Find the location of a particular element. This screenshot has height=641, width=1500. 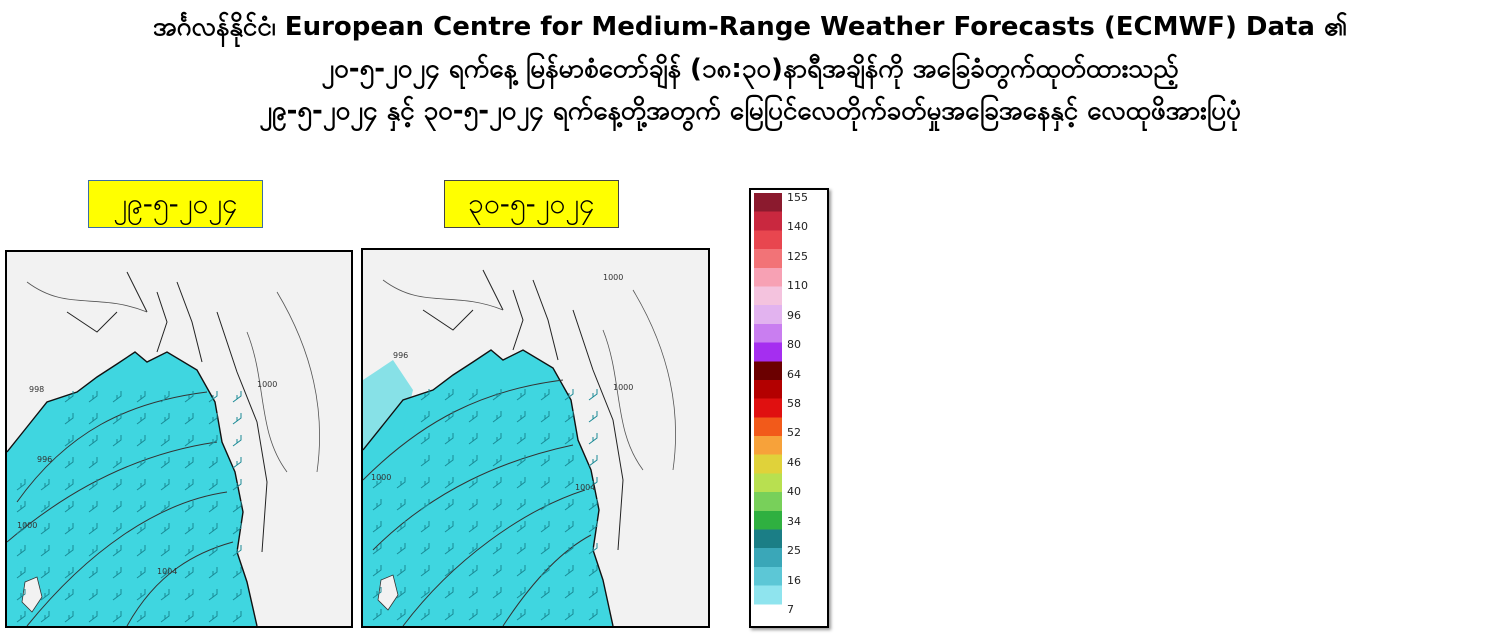

border-lines is located at coordinates (167, 412).